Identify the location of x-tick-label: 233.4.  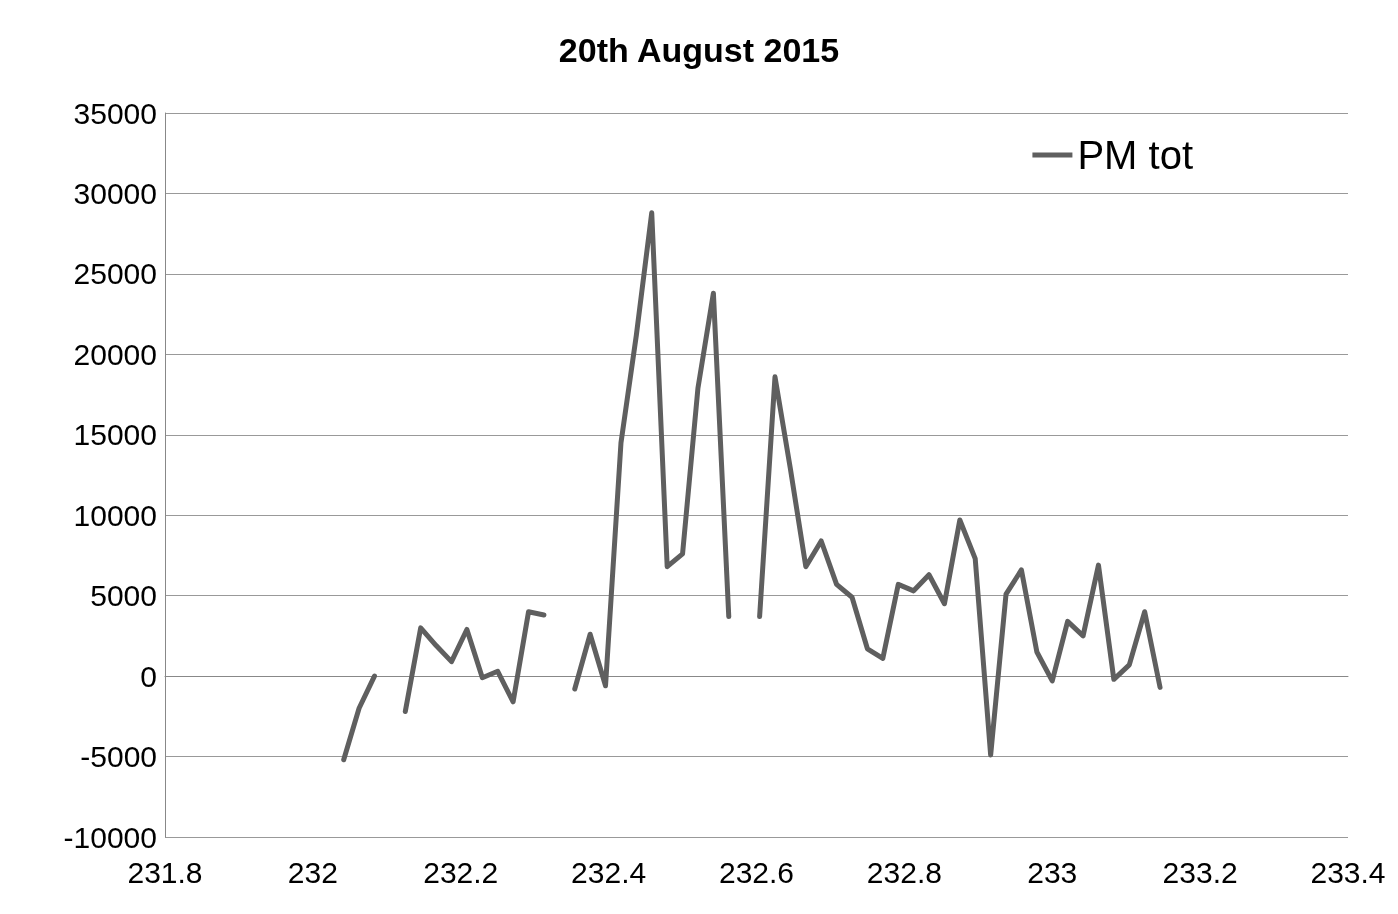
(1348, 872).